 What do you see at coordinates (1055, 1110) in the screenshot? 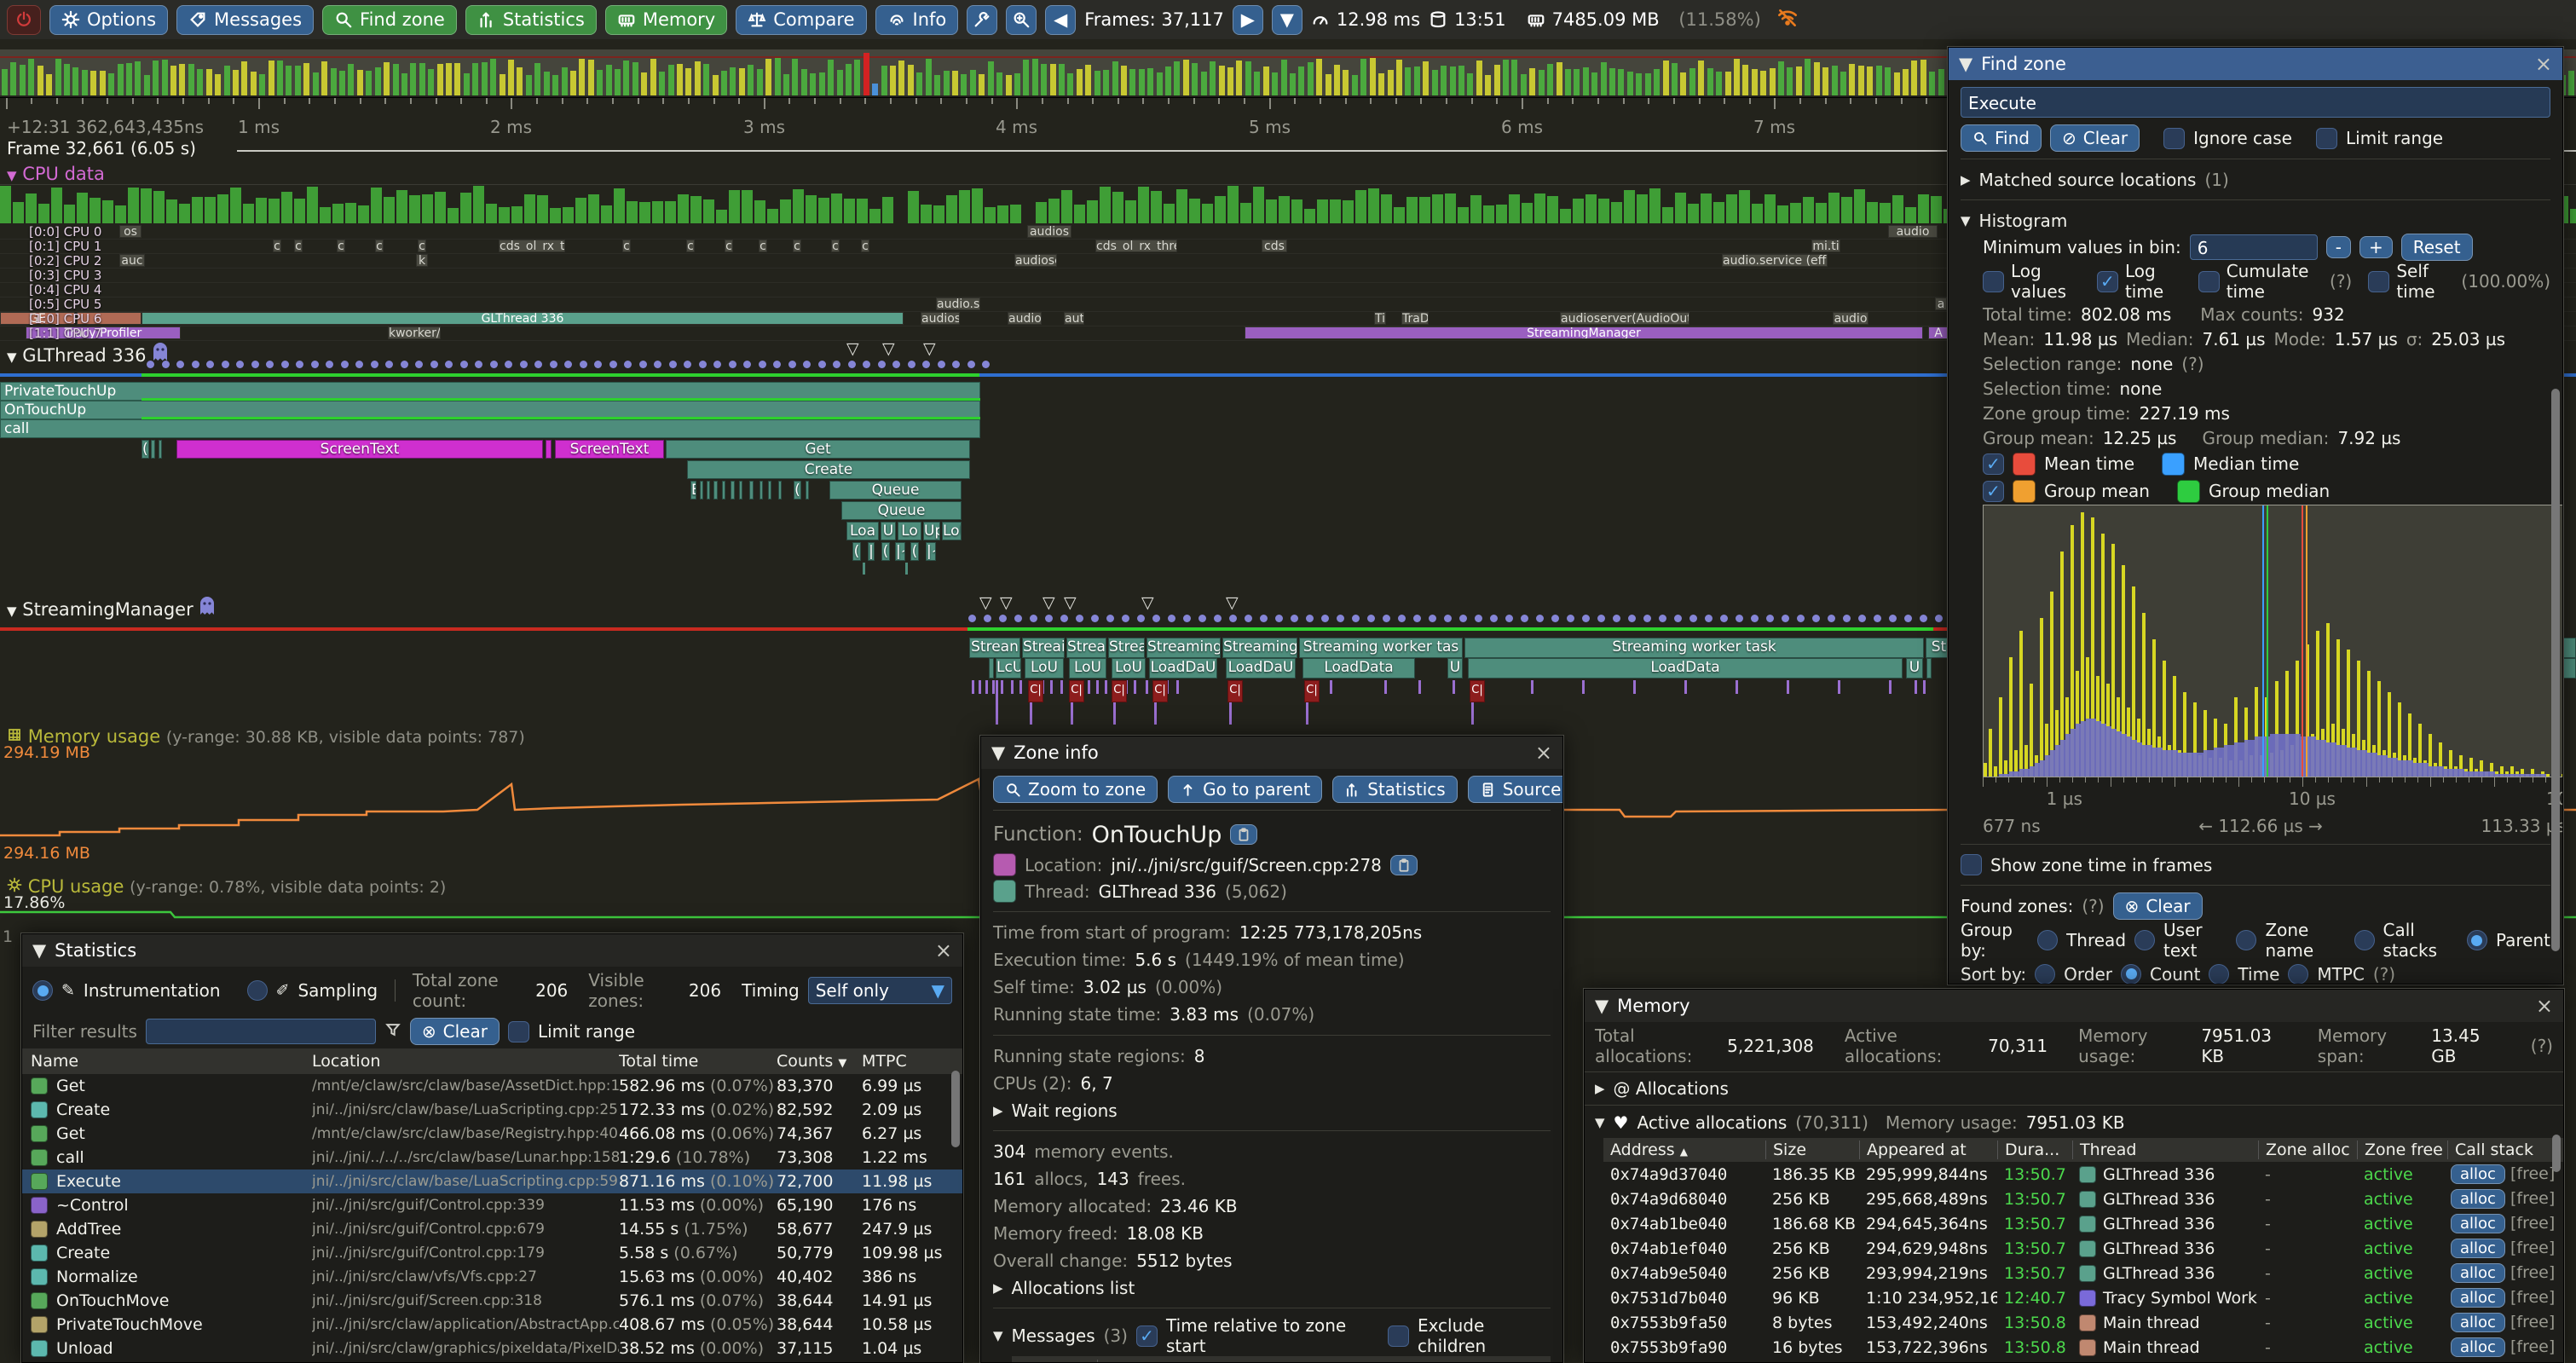
I see `wait-regions-expander: ▶ Wait regions` at bounding box center [1055, 1110].